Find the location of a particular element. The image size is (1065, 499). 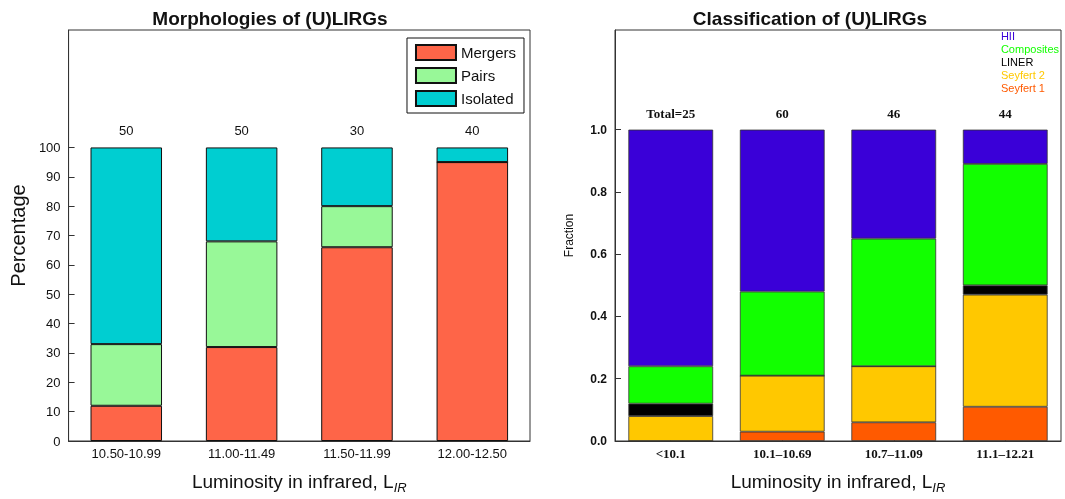

legend-label: Pairs is located at coordinates (478, 75).